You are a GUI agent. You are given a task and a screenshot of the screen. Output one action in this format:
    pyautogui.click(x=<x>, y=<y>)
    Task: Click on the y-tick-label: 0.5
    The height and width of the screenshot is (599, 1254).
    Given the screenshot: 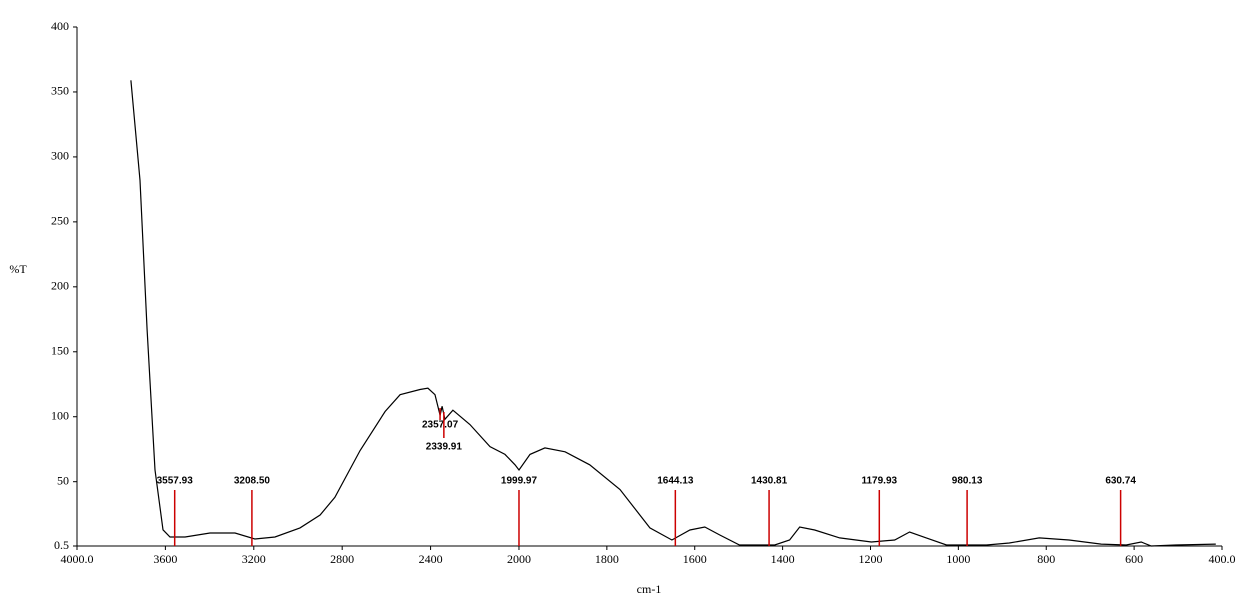 What is the action you would take?
    pyautogui.click(x=61, y=545)
    